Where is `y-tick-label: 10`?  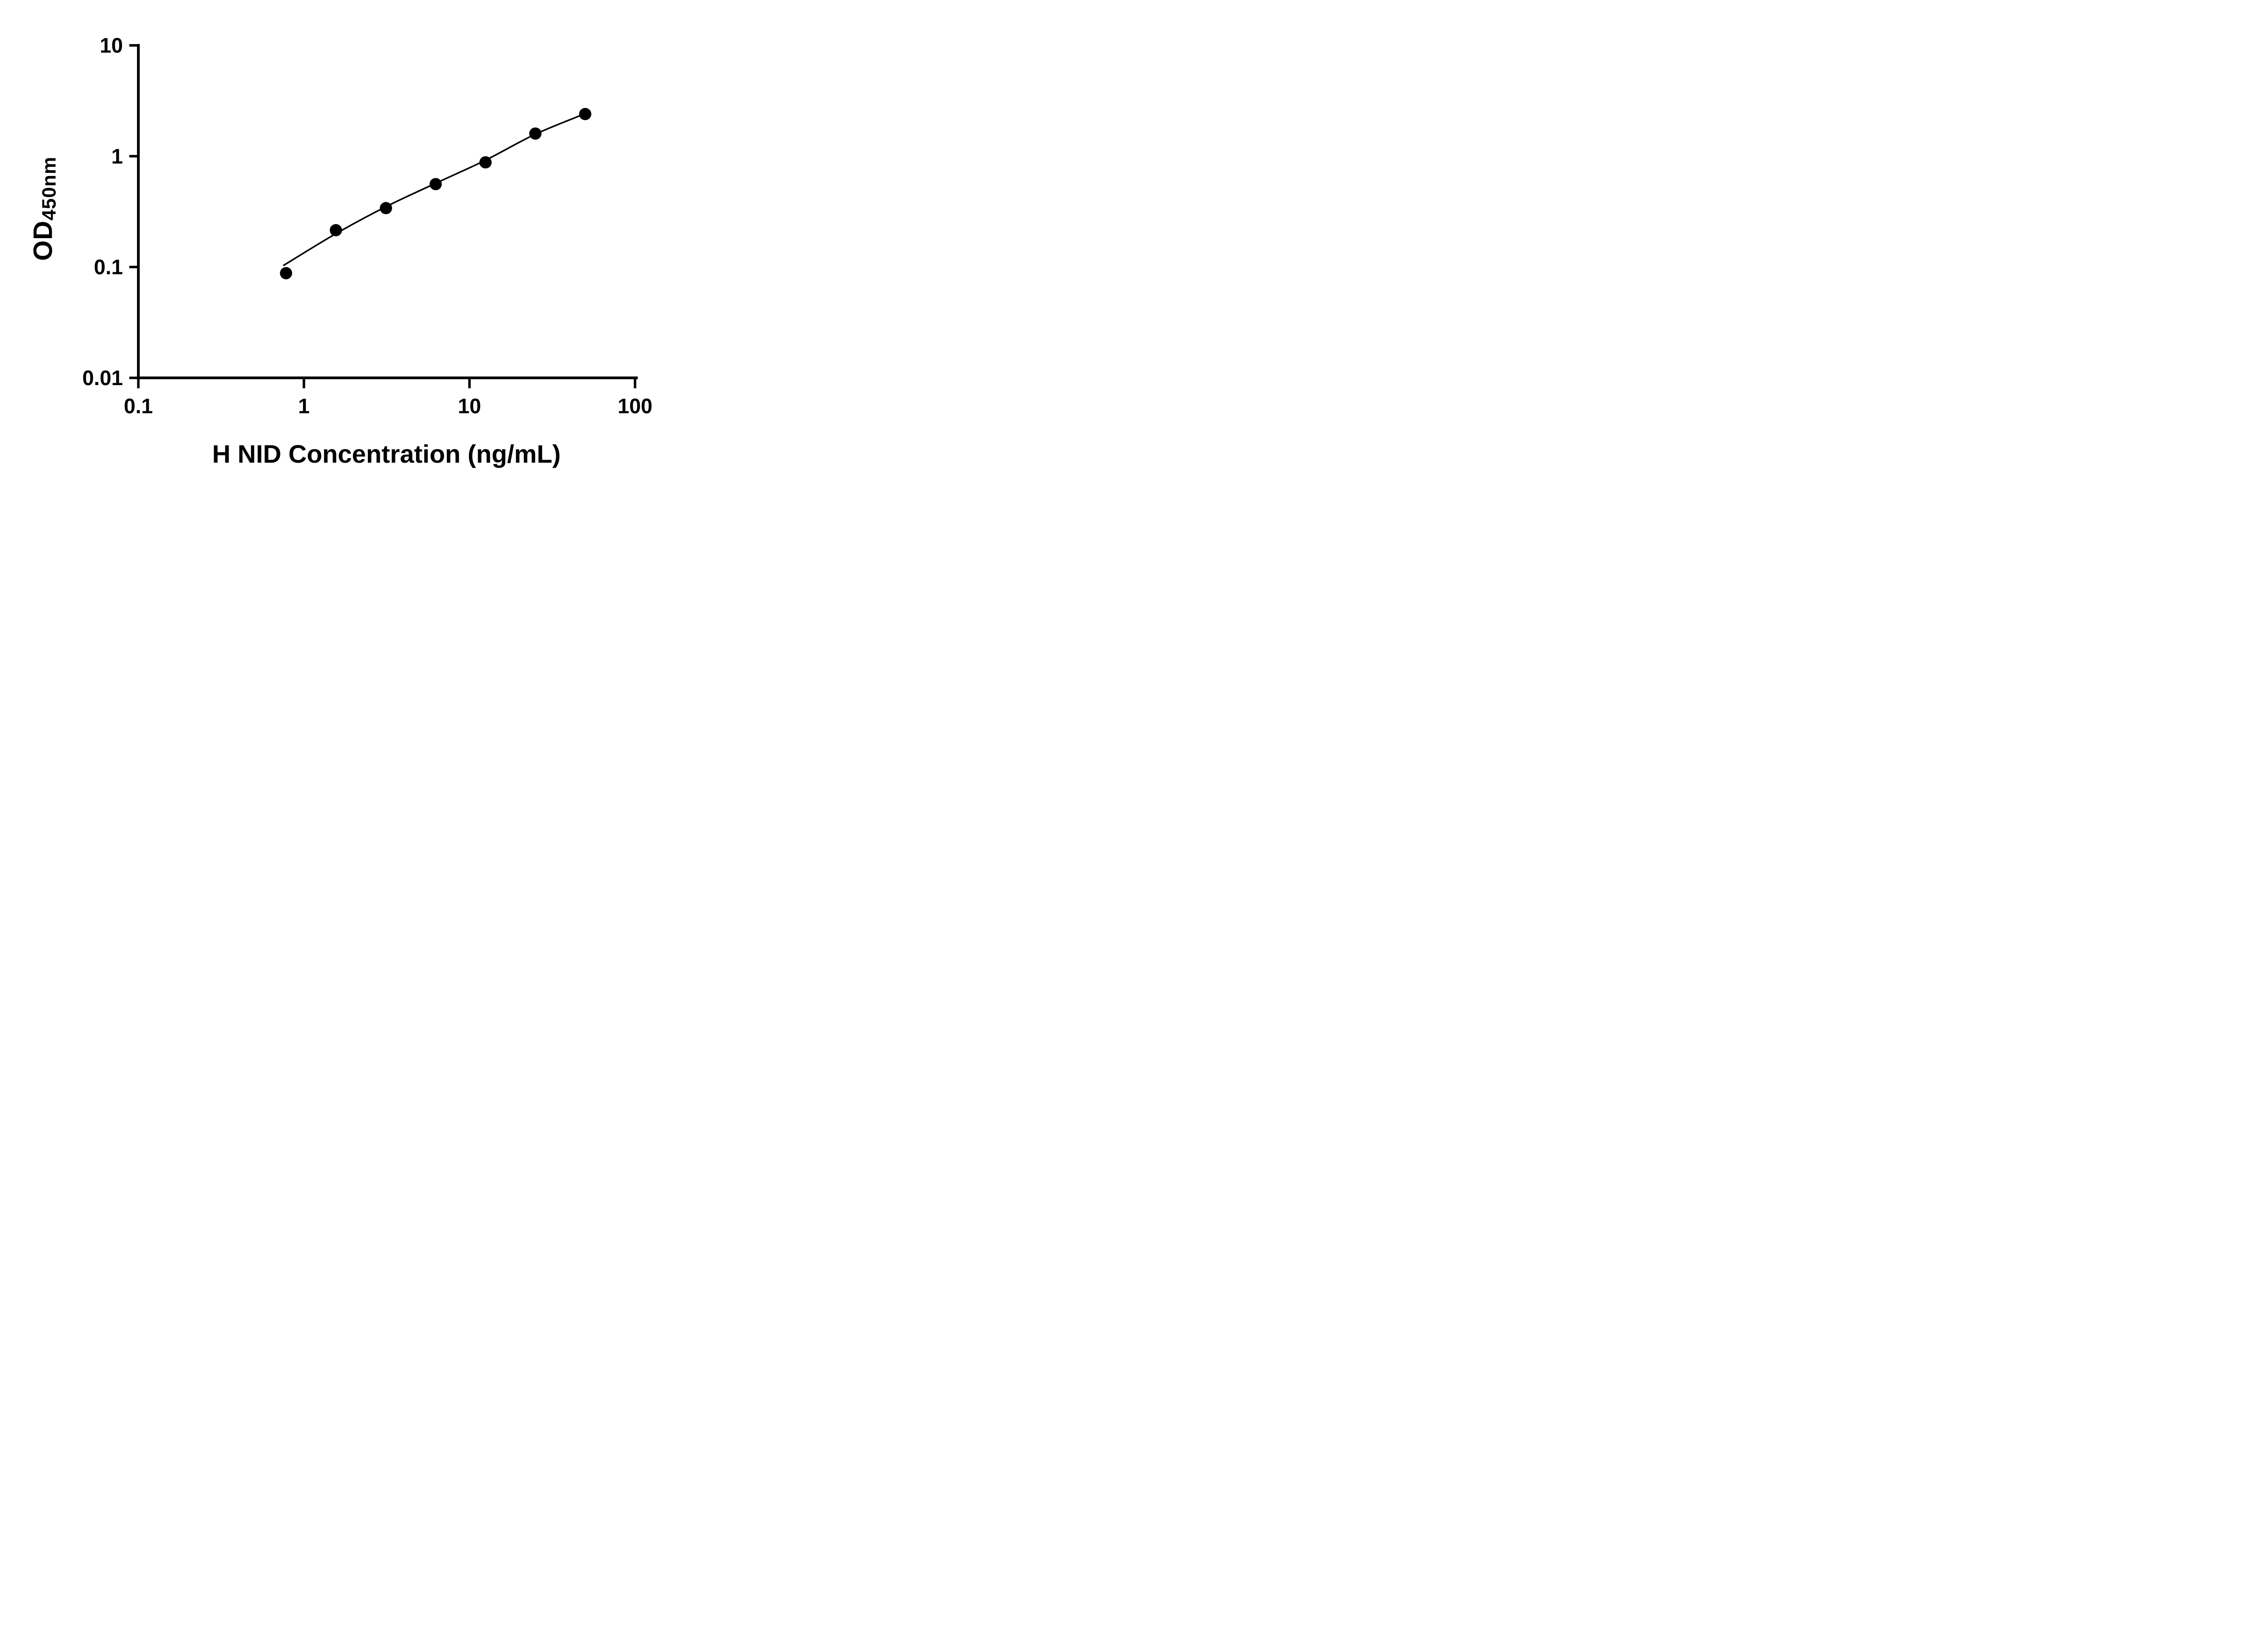 y-tick-label: 10 is located at coordinates (112, 45).